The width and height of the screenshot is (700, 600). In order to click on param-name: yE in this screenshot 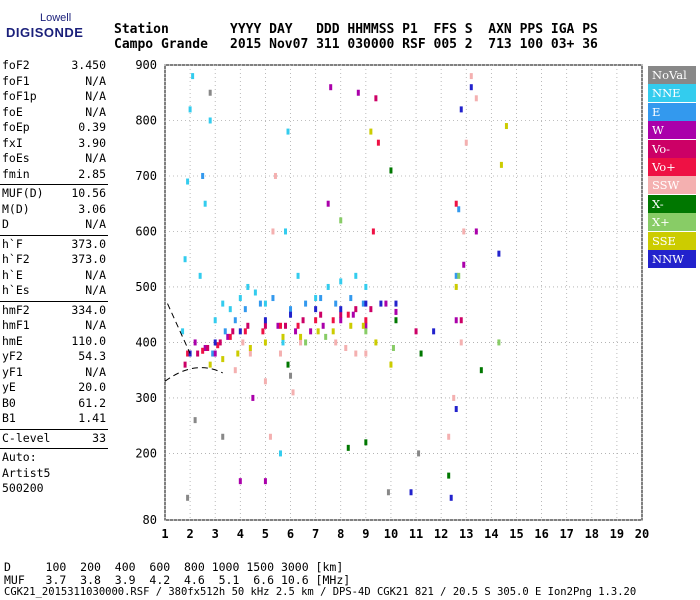, I will do `click(9, 387)`.